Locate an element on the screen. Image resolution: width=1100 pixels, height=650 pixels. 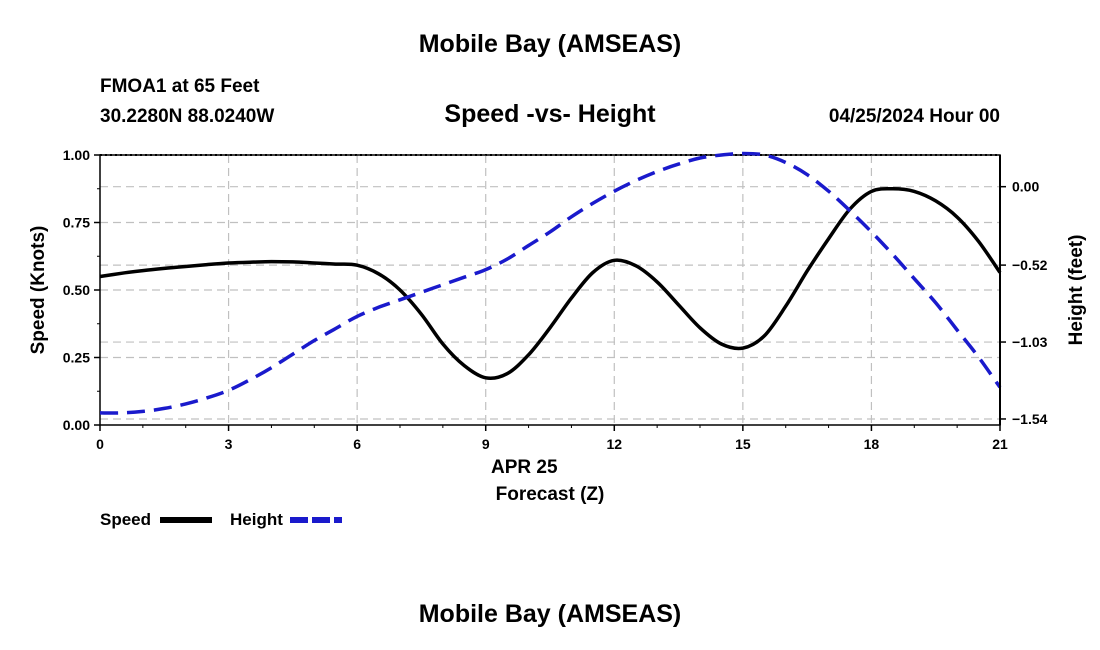
legend-height-label: Height is located at coordinates (256, 519).